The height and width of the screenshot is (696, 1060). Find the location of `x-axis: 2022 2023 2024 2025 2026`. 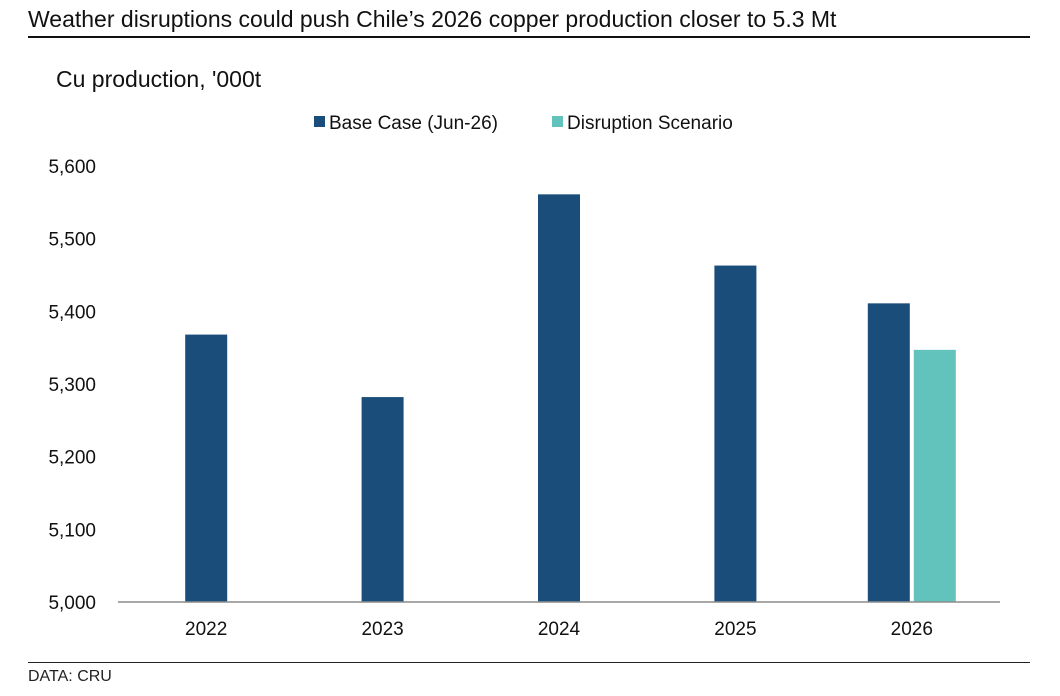

x-axis: 2022 2023 2024 2025 2026 is located at coordinates (559, 620).